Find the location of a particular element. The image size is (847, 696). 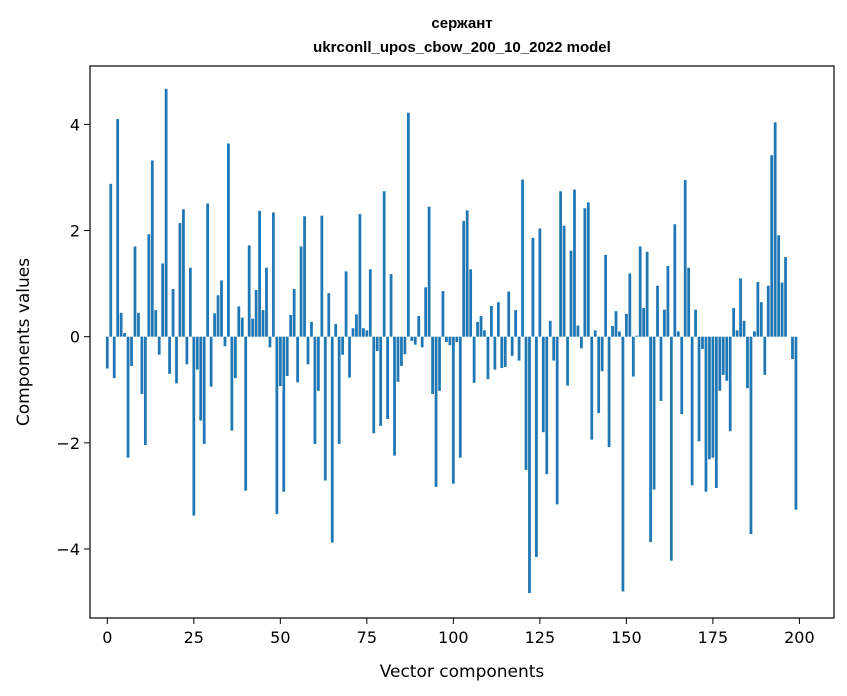

chart-title-line1: сержант is located at coordinates (461, 23).